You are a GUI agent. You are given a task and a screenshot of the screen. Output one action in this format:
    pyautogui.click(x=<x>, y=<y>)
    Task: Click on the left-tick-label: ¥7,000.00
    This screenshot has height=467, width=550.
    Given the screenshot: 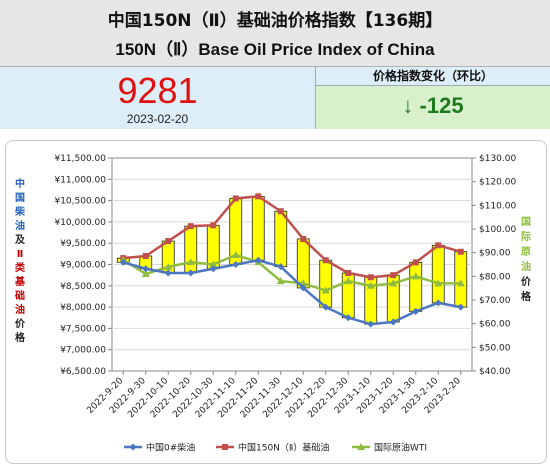 What is the action you would take?
    pyautogui.click(x=83, y=351)
    